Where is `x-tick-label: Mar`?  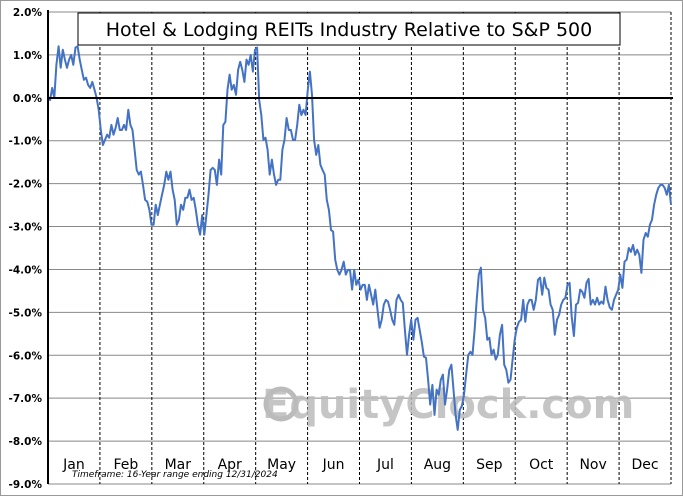
x-tick-label: Mar is located at coordinates (178, 465).